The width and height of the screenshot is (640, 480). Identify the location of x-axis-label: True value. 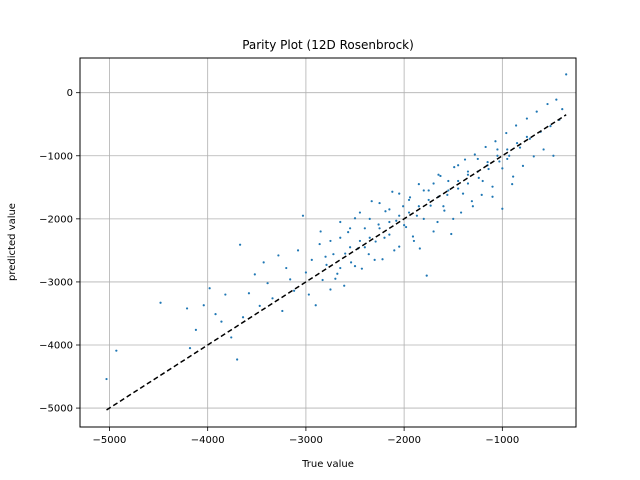
(327, 464).